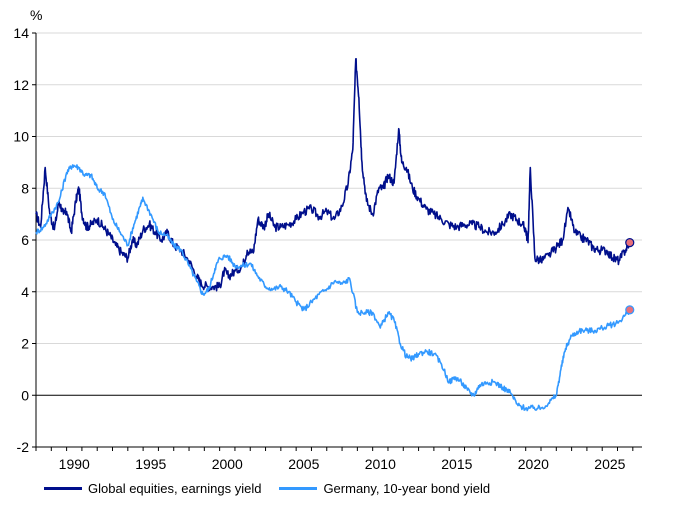  What do you see at coordinates (21, 137) in the screenshot?
I see `y-tick-label: 10` at bounding box center [21, 137].